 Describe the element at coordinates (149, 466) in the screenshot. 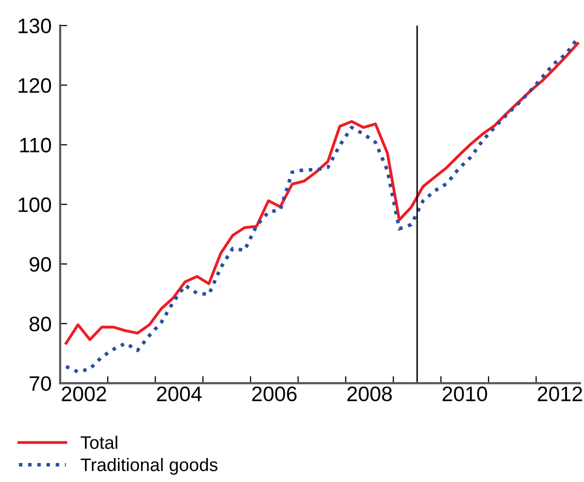

I see `legend-label: Traditional goods` at that location.